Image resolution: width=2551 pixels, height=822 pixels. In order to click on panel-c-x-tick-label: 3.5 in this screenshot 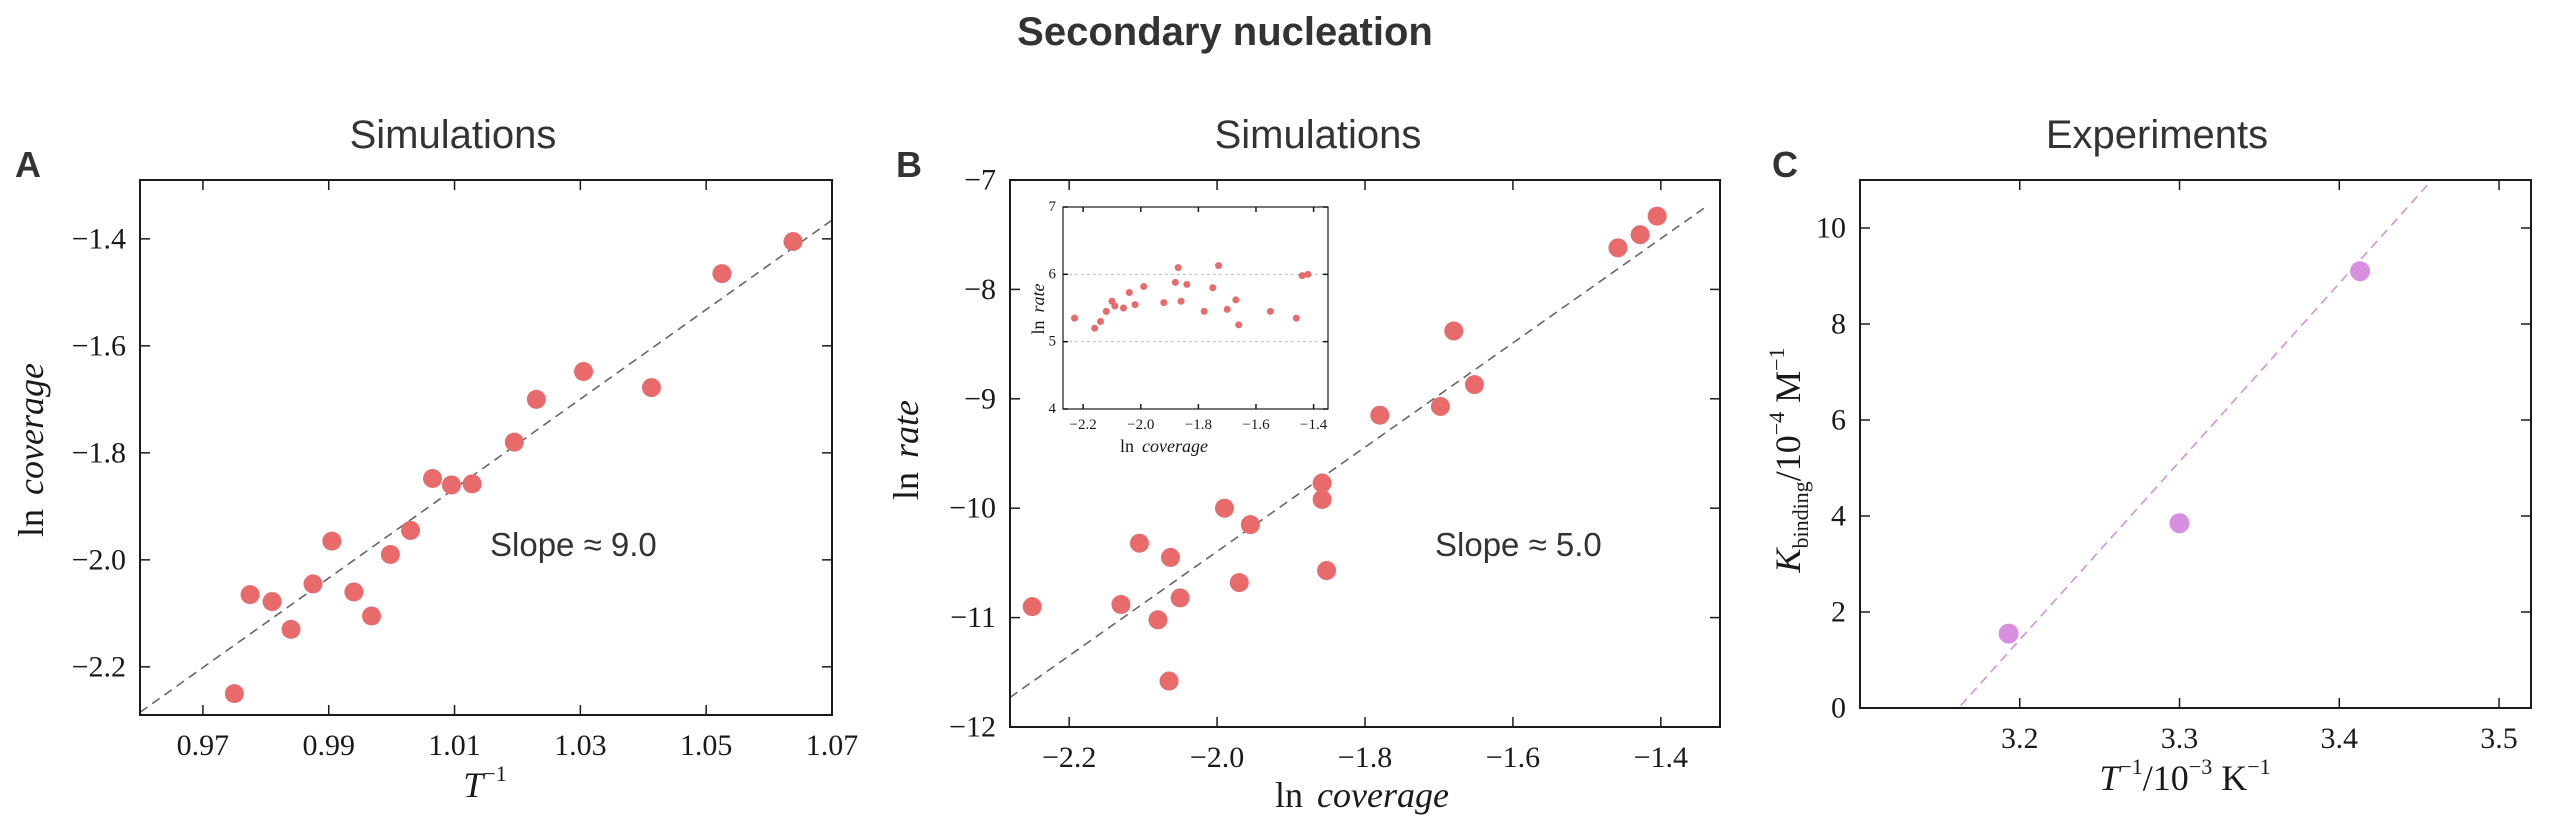, I will do `click(2499, 738)`.